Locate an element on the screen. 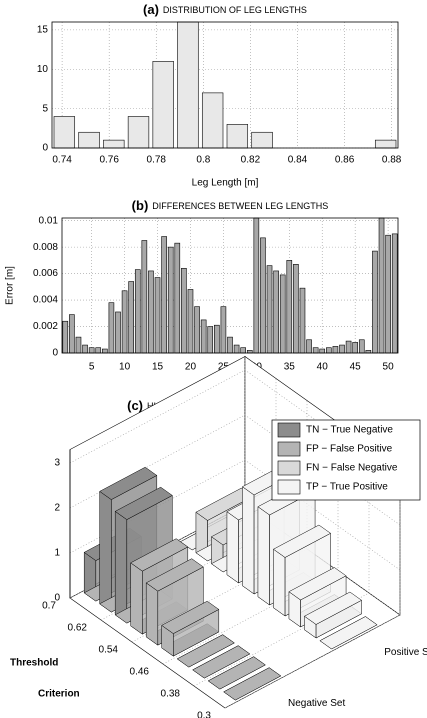  panel-label: (b) is located at coordinates (140, 205).